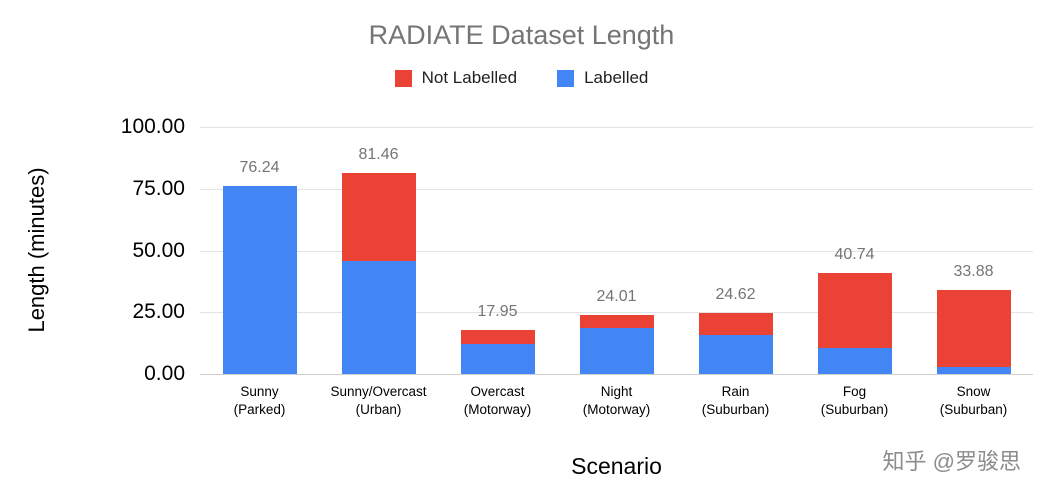 This screenshot has width=1043, height=502. I want to click on legend-item-not-labelled: Not Labelled, so click(456, 78).